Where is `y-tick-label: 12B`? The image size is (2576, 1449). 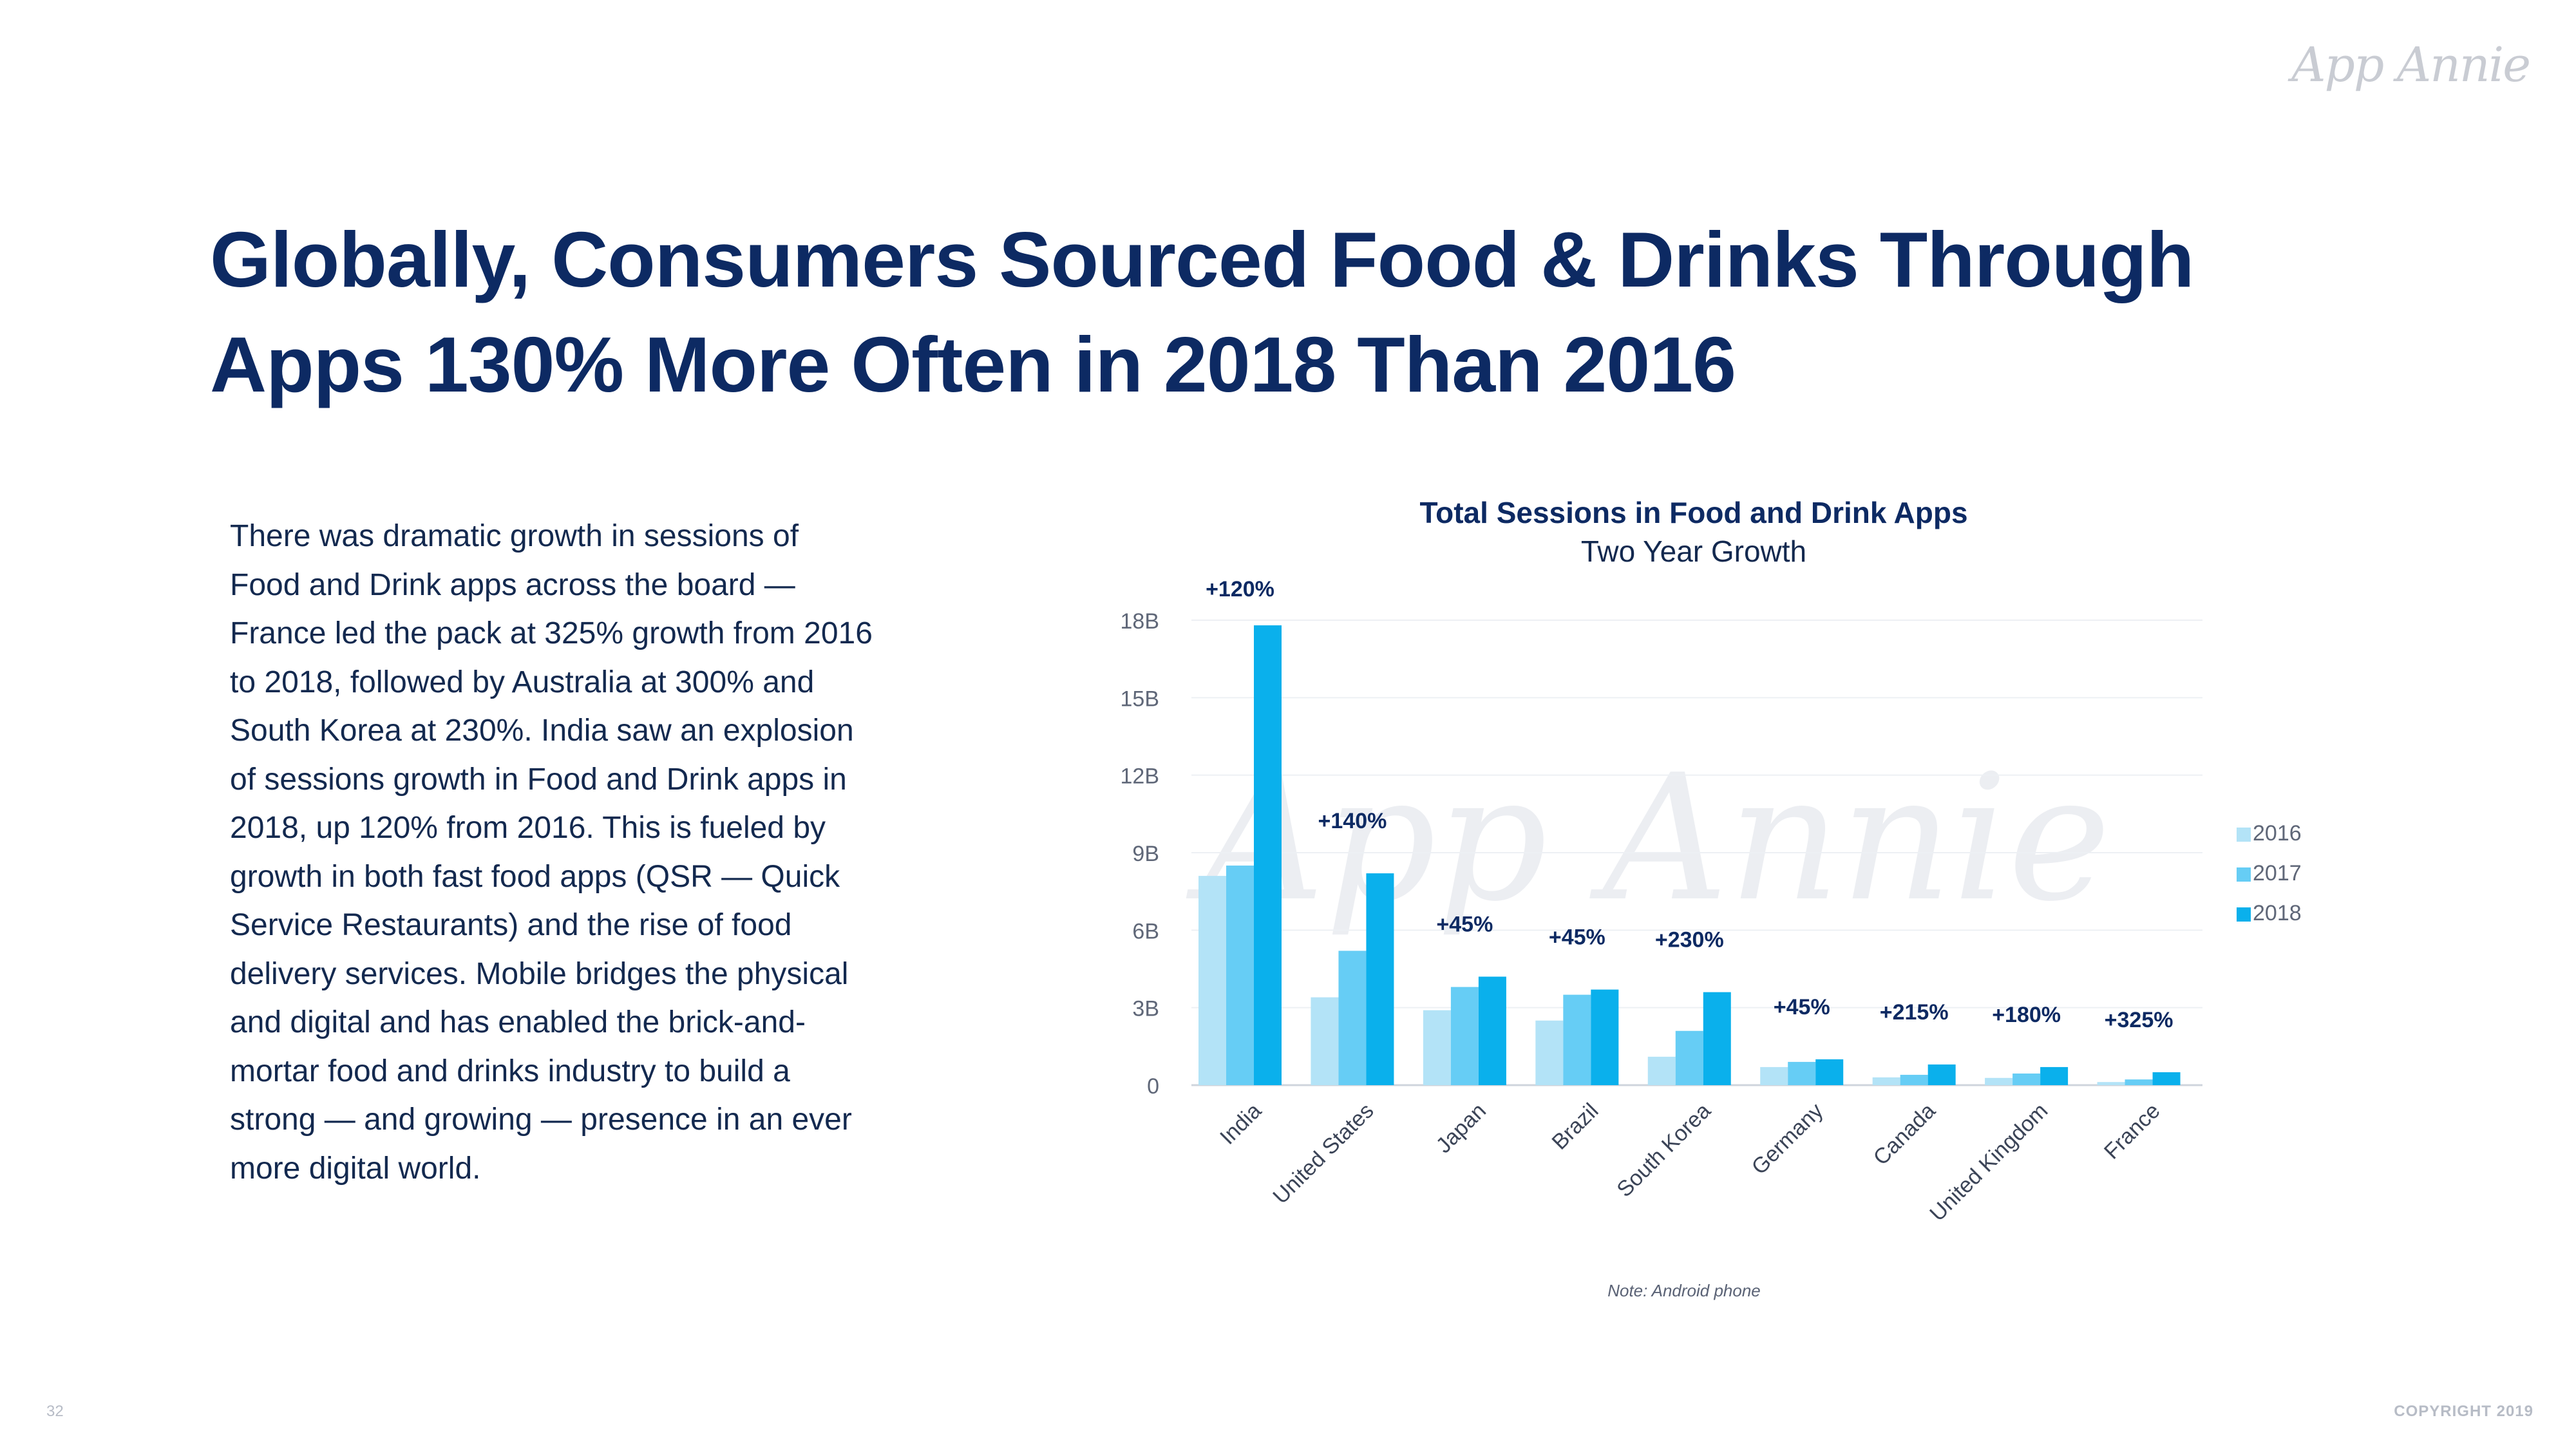
y-tick-label: 12B is located at coordinates (1140, 777).